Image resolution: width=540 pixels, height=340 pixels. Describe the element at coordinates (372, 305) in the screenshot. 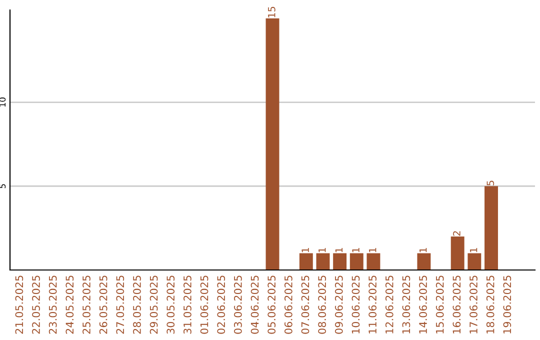

I see `x-tick-label: 11.06.2025` at that location.